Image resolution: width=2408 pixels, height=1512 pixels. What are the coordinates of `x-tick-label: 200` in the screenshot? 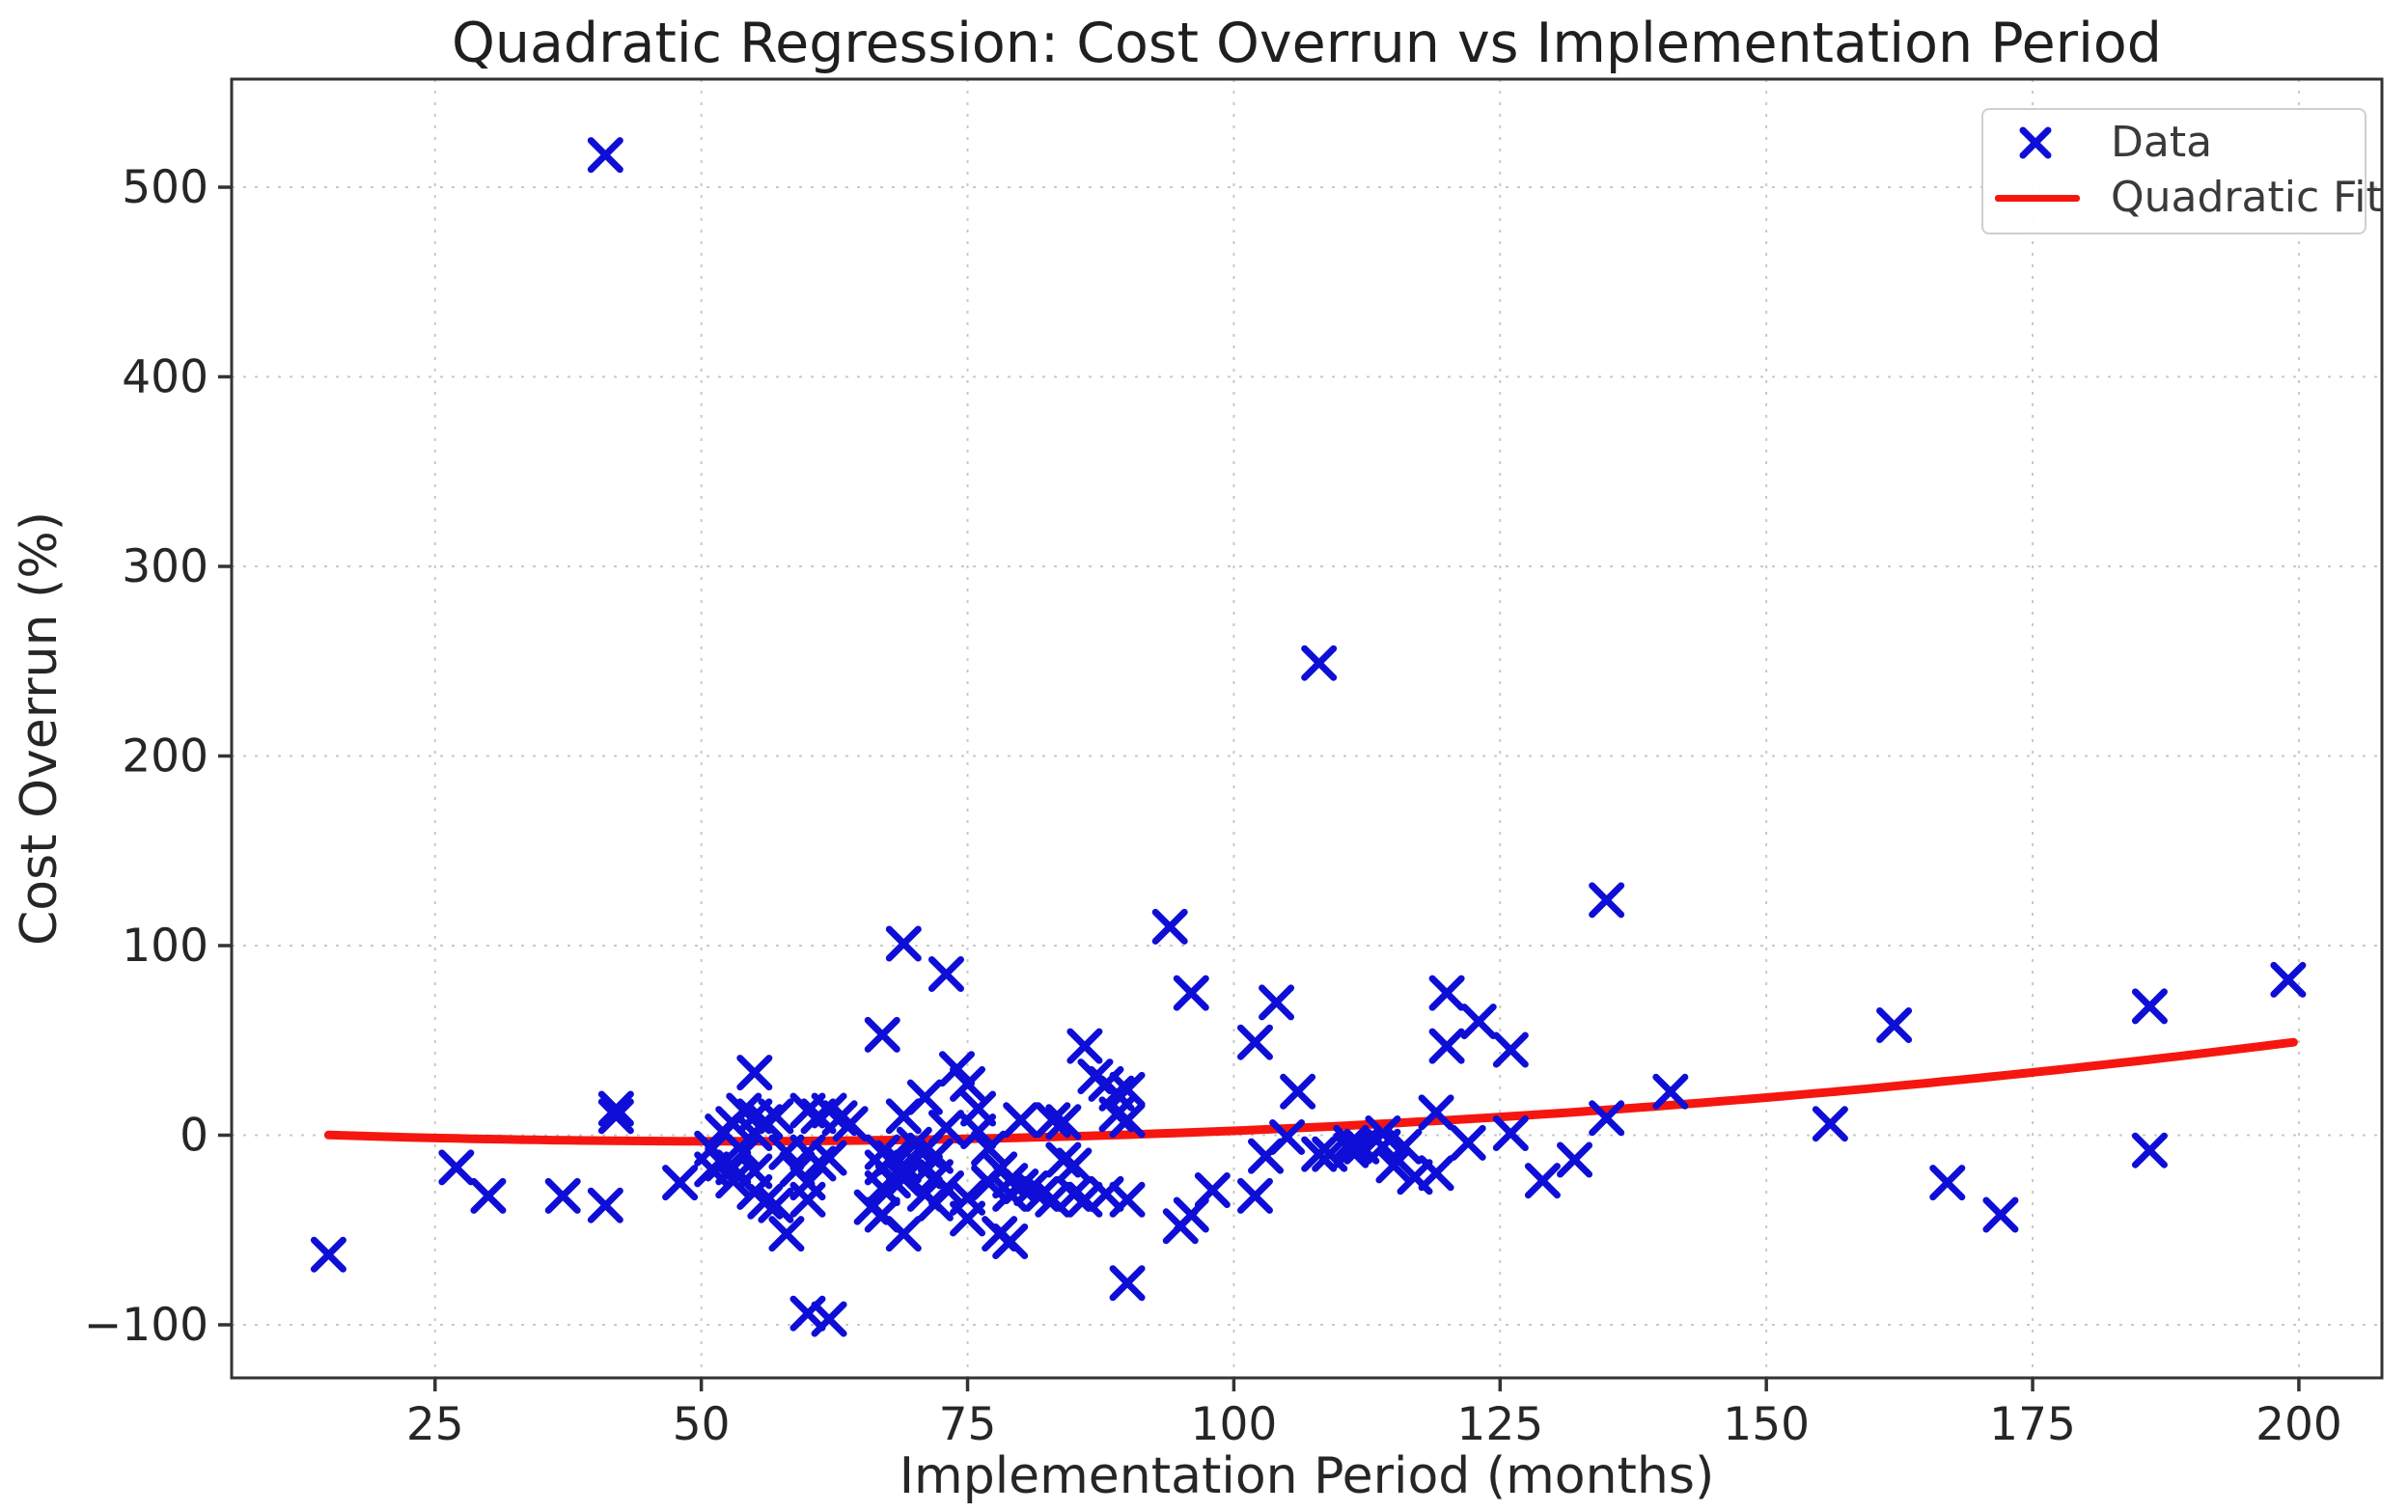 It's located at (2299, 1424).